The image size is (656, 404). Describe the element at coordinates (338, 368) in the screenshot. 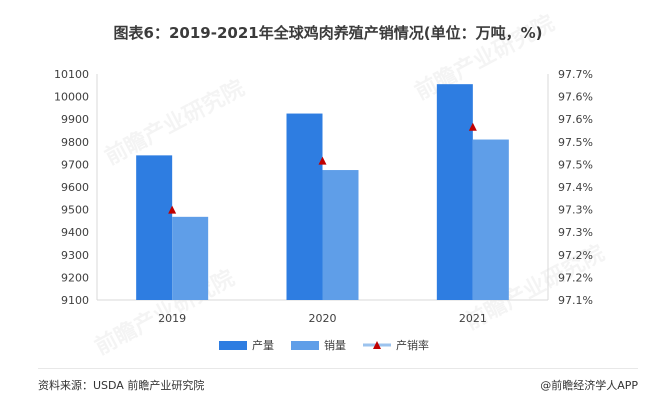

I see `footer-divider` at that location.